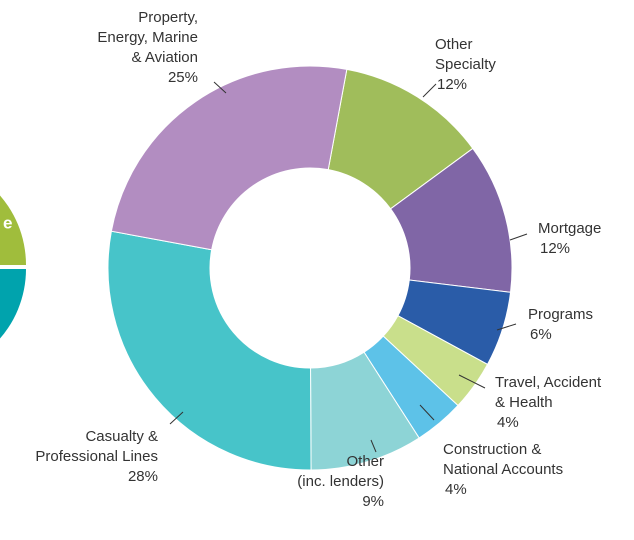  What do you see at coordinates (183, 77) in the screenshot?
I see `value-label: 25%` at bounding box center [183, 77].